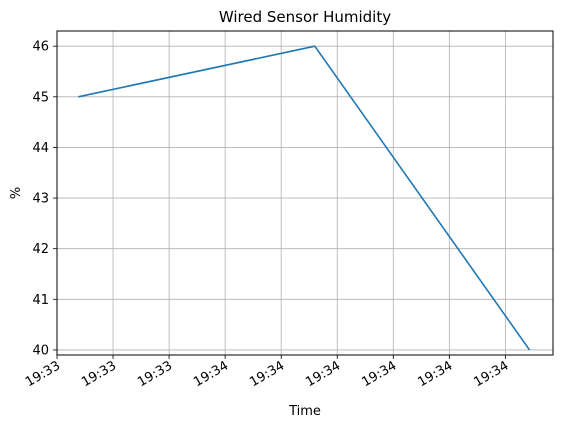  What do you see at coordinates (40, 350) in the screenshot?
I see `y-tick-label: 40` at bounding box center [40, 350].